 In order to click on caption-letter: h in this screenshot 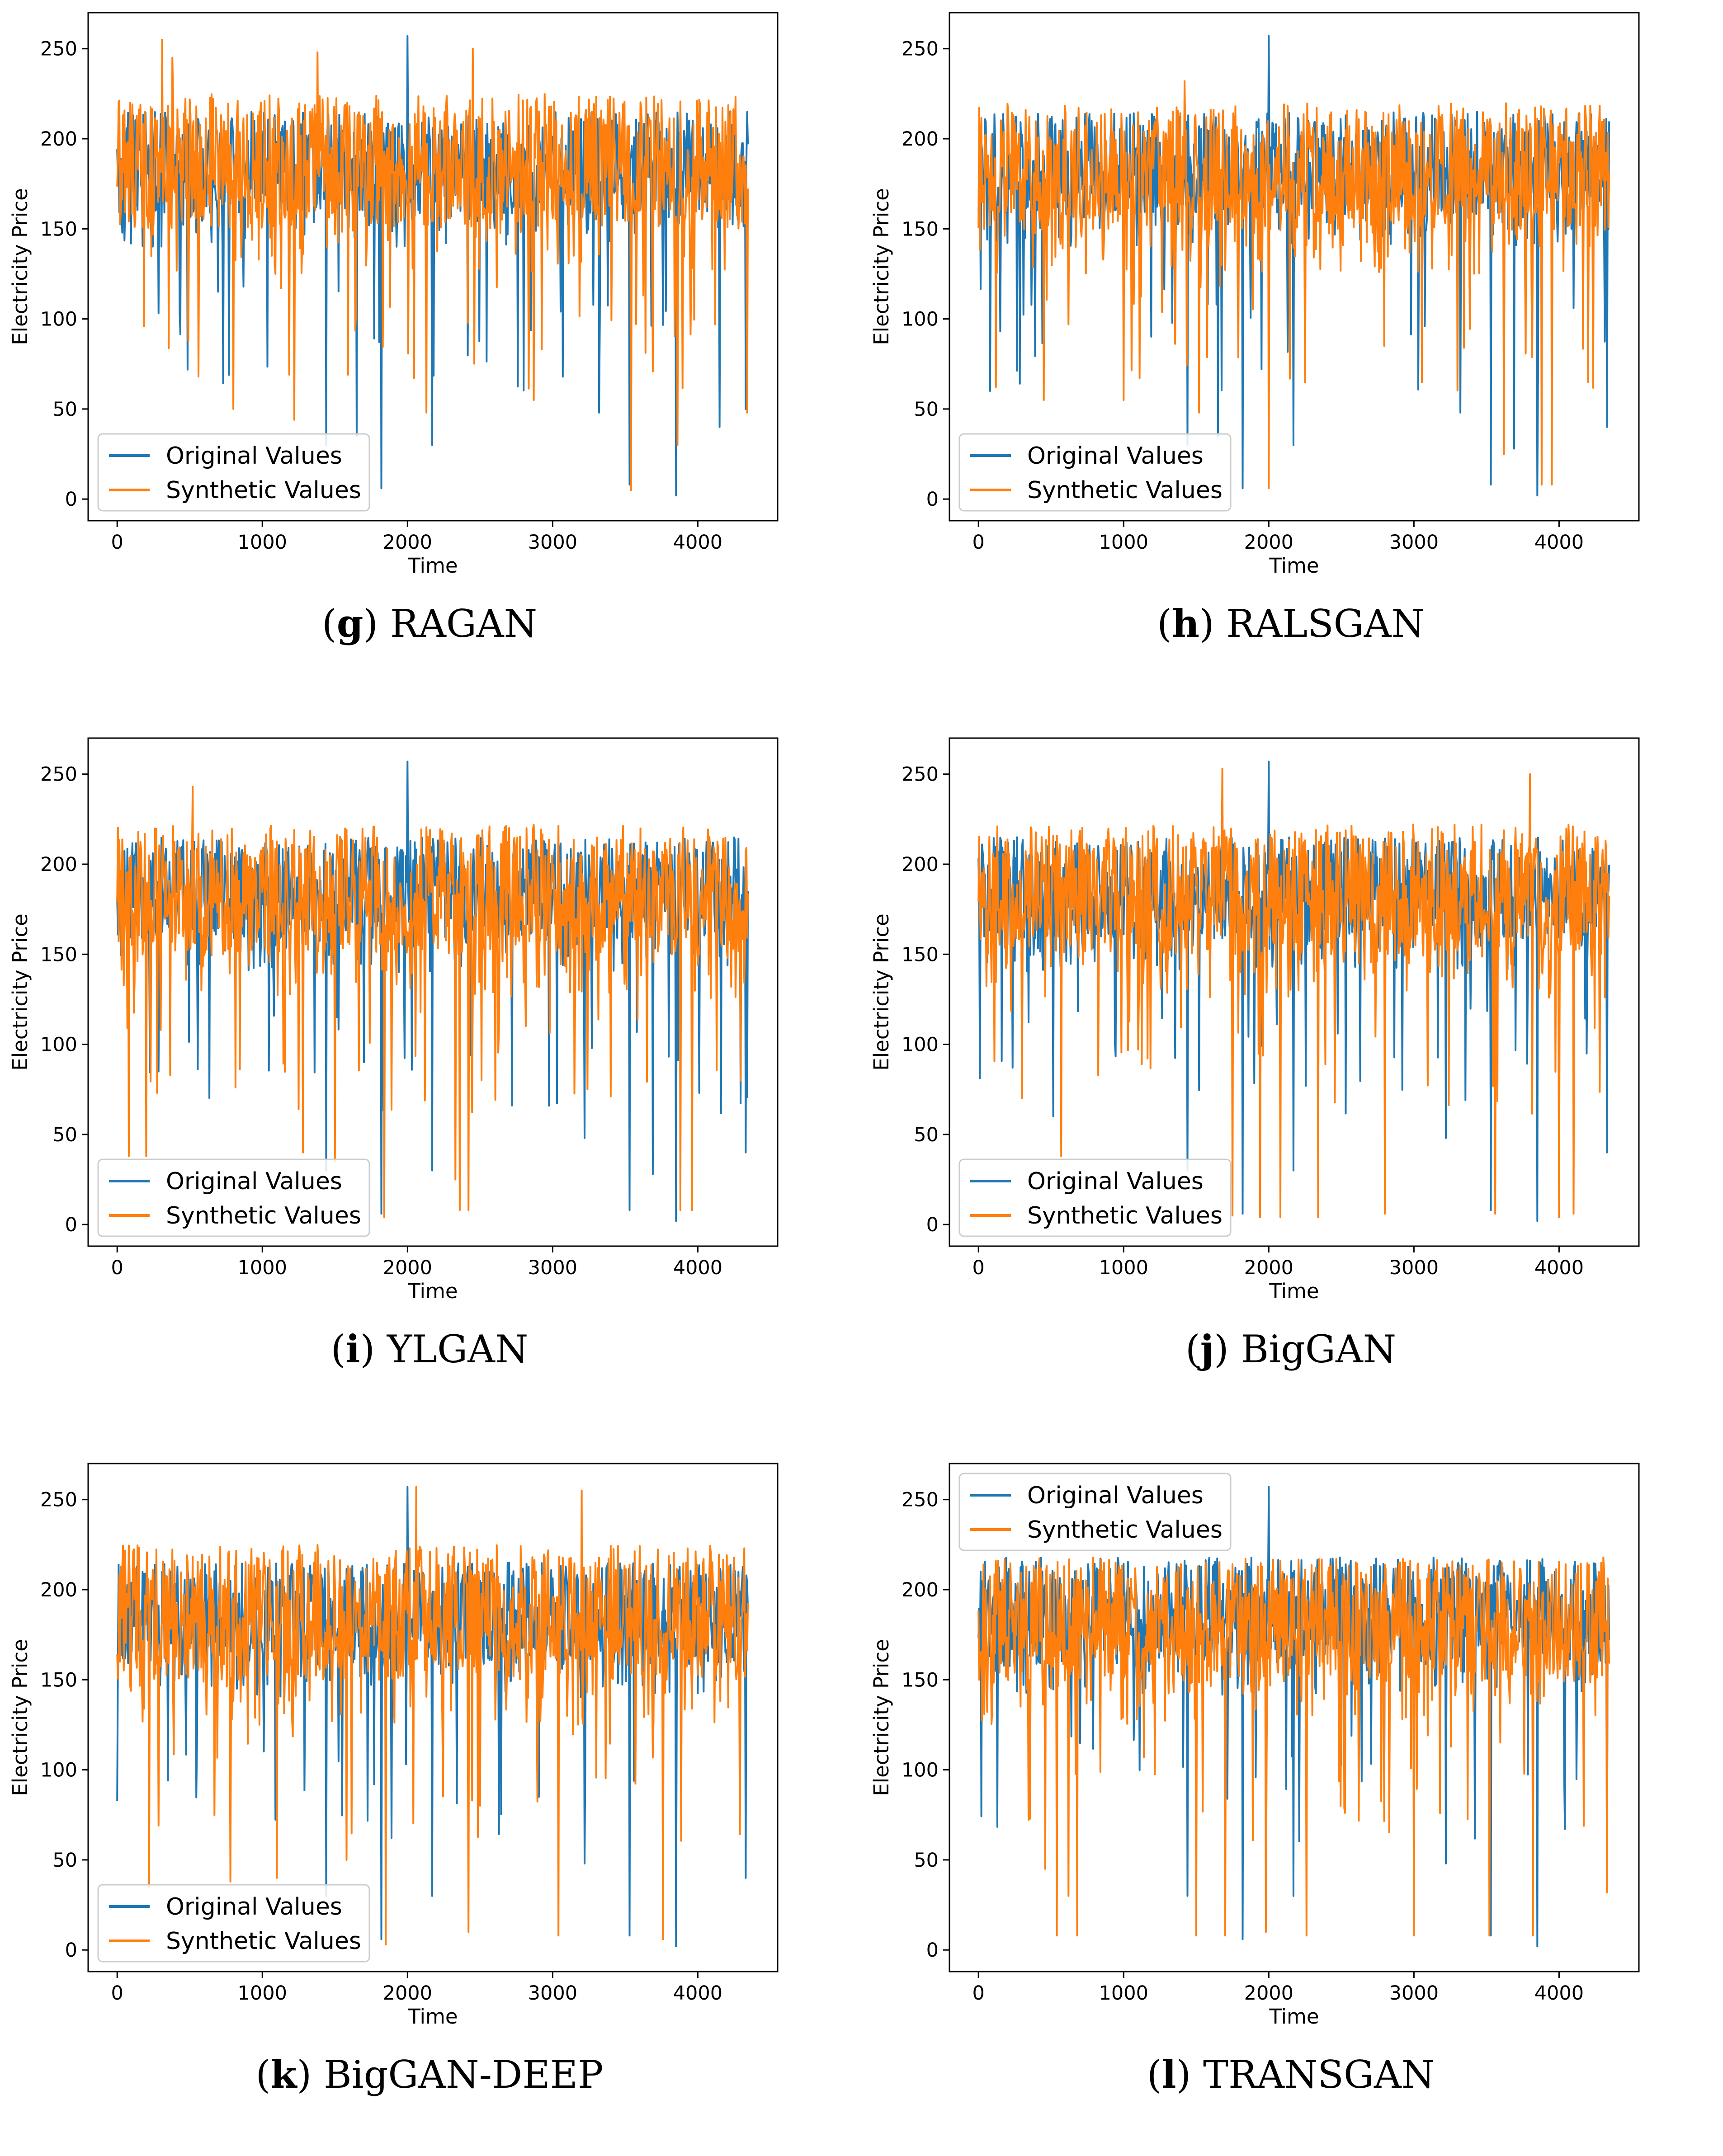, I will do `click(1185, 623)`.